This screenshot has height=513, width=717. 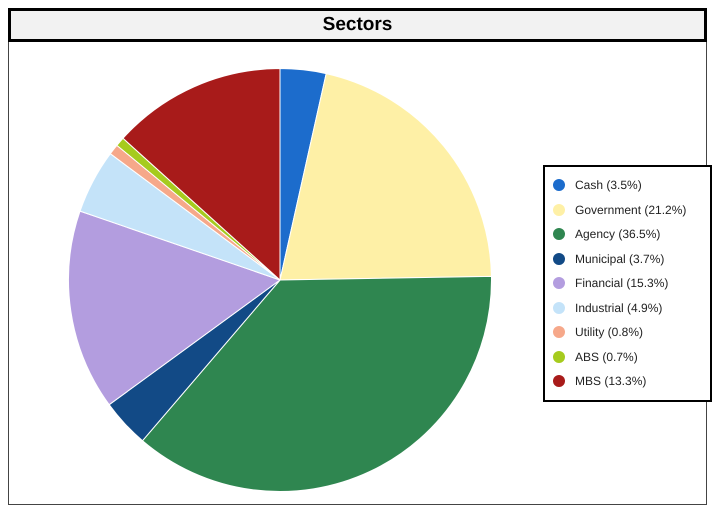 What do you see at coordinates (621, 283) in the screenshot?
I see `legend-label: Financial (15.3%)` at bounding box center [621, 283].